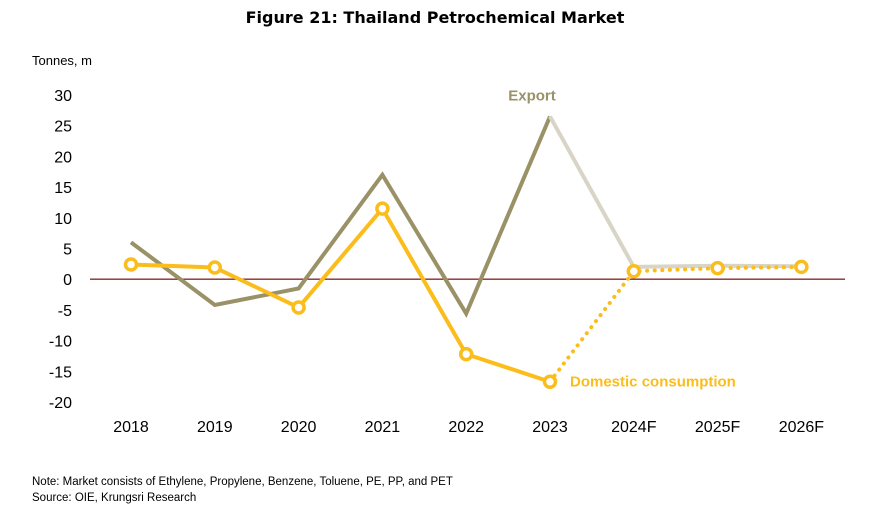  I want to click on x-tick-label: 2021, so click(383, 427).